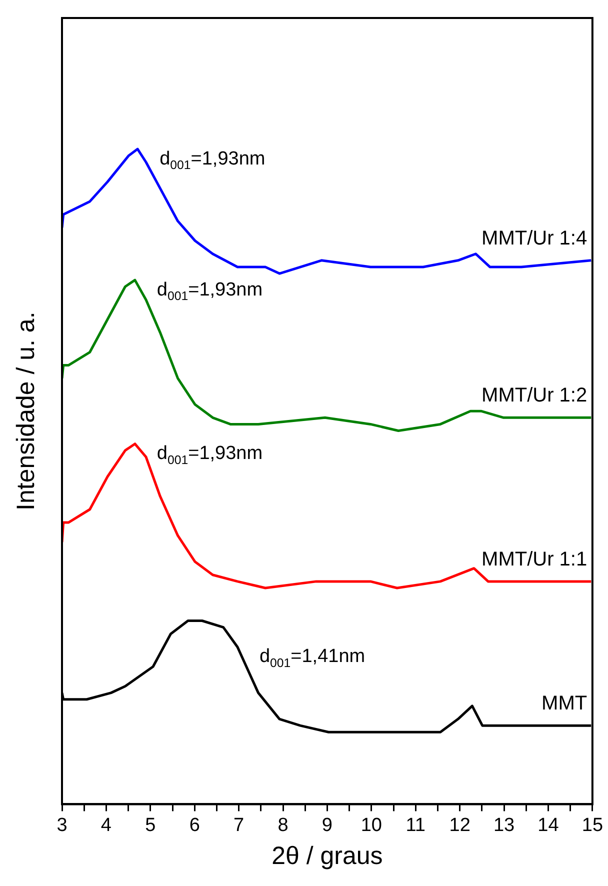 This screenshot has width=608, height=886. Describe the element at coordinates (535, 559) in the screenshot. I see `series-label: MMT/Ur 1:1` at that location.